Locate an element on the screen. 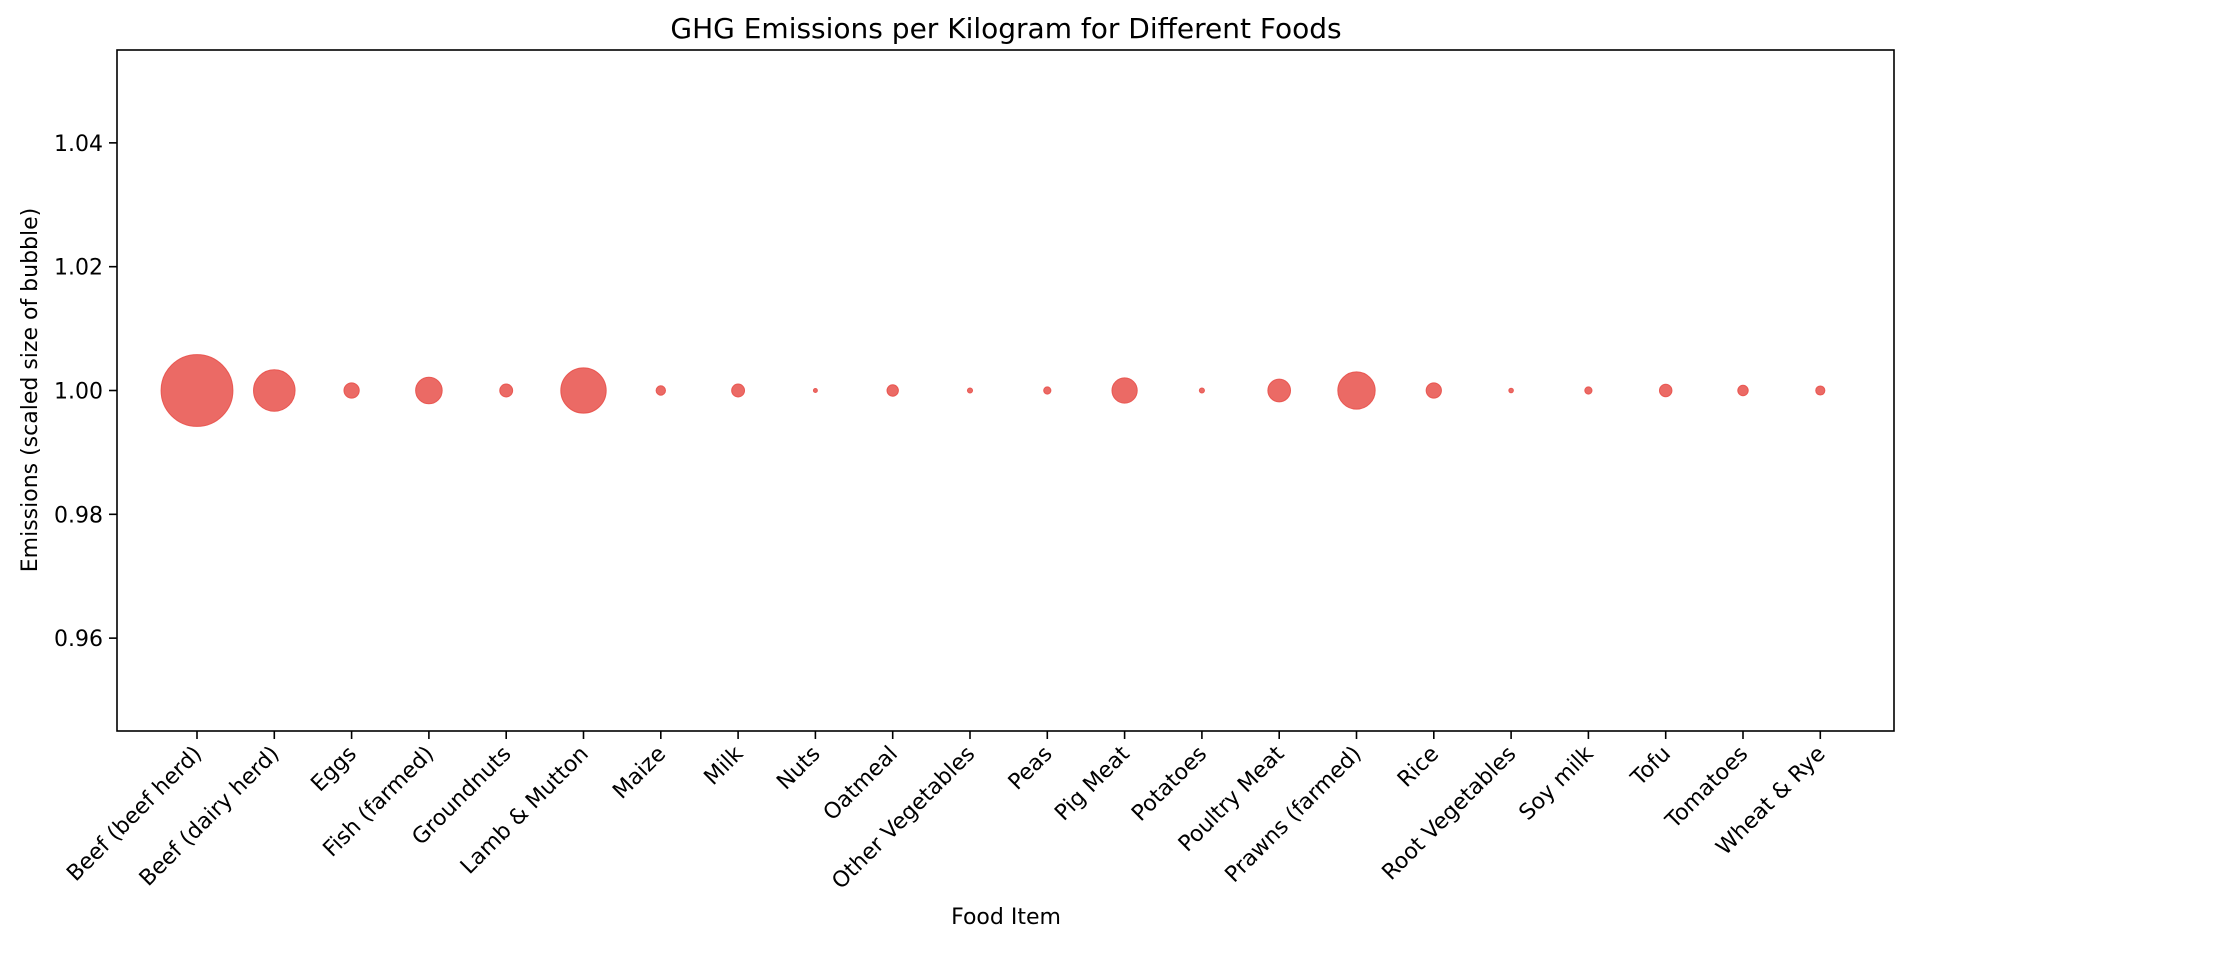  plot-area is located at coordinates (993, 390).